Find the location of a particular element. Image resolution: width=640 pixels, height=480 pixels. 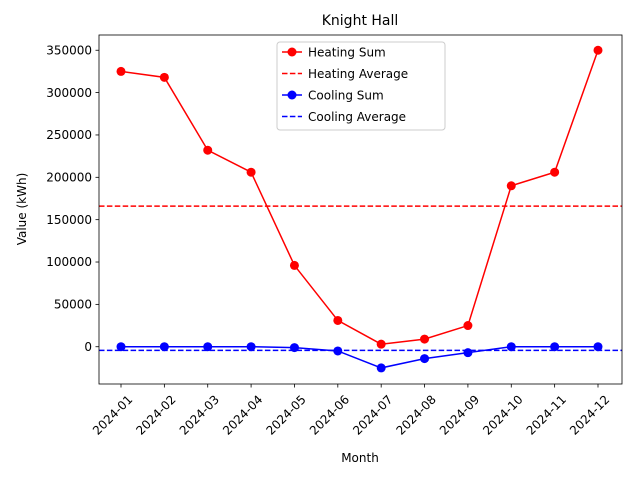

x-tick-label: 2024-10 is located at coordinates (502, 414).